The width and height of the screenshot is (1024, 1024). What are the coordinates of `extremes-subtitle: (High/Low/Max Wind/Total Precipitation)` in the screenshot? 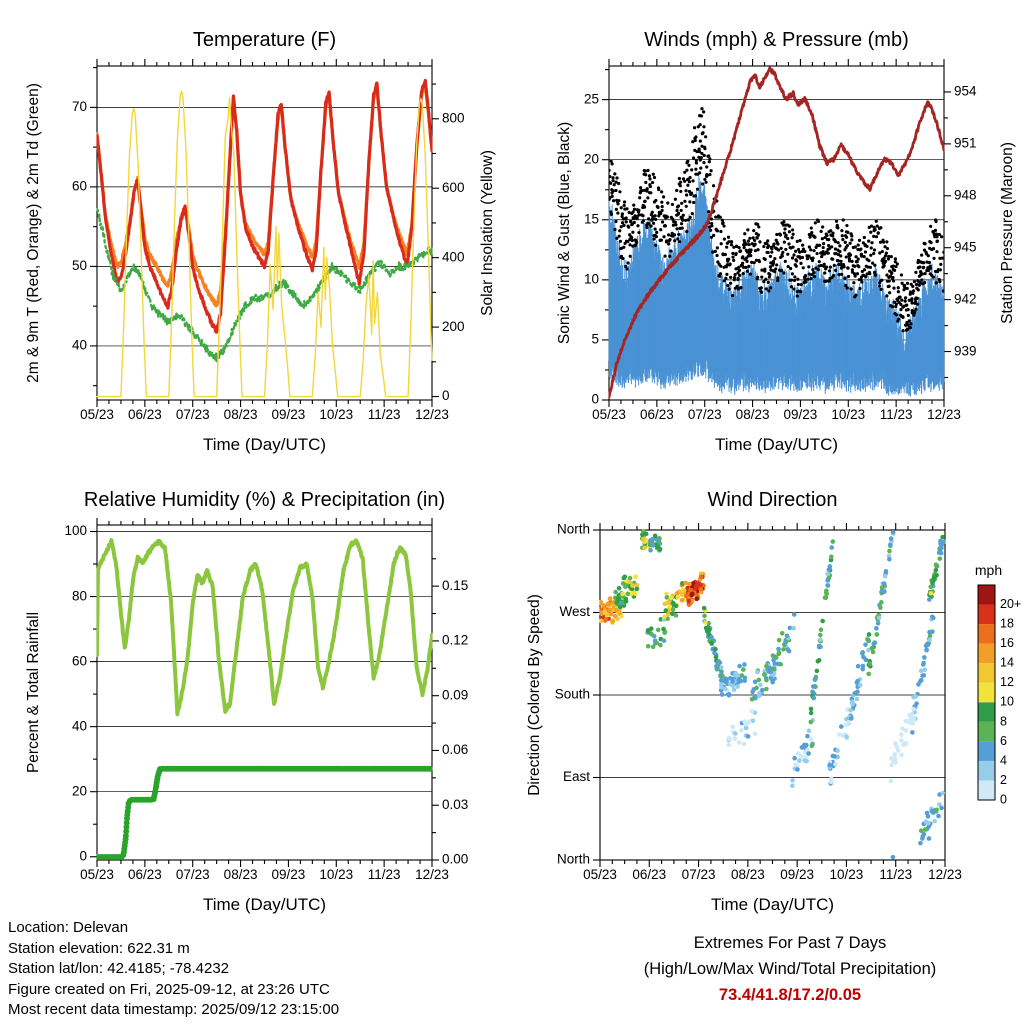 It's located at (790, 969).